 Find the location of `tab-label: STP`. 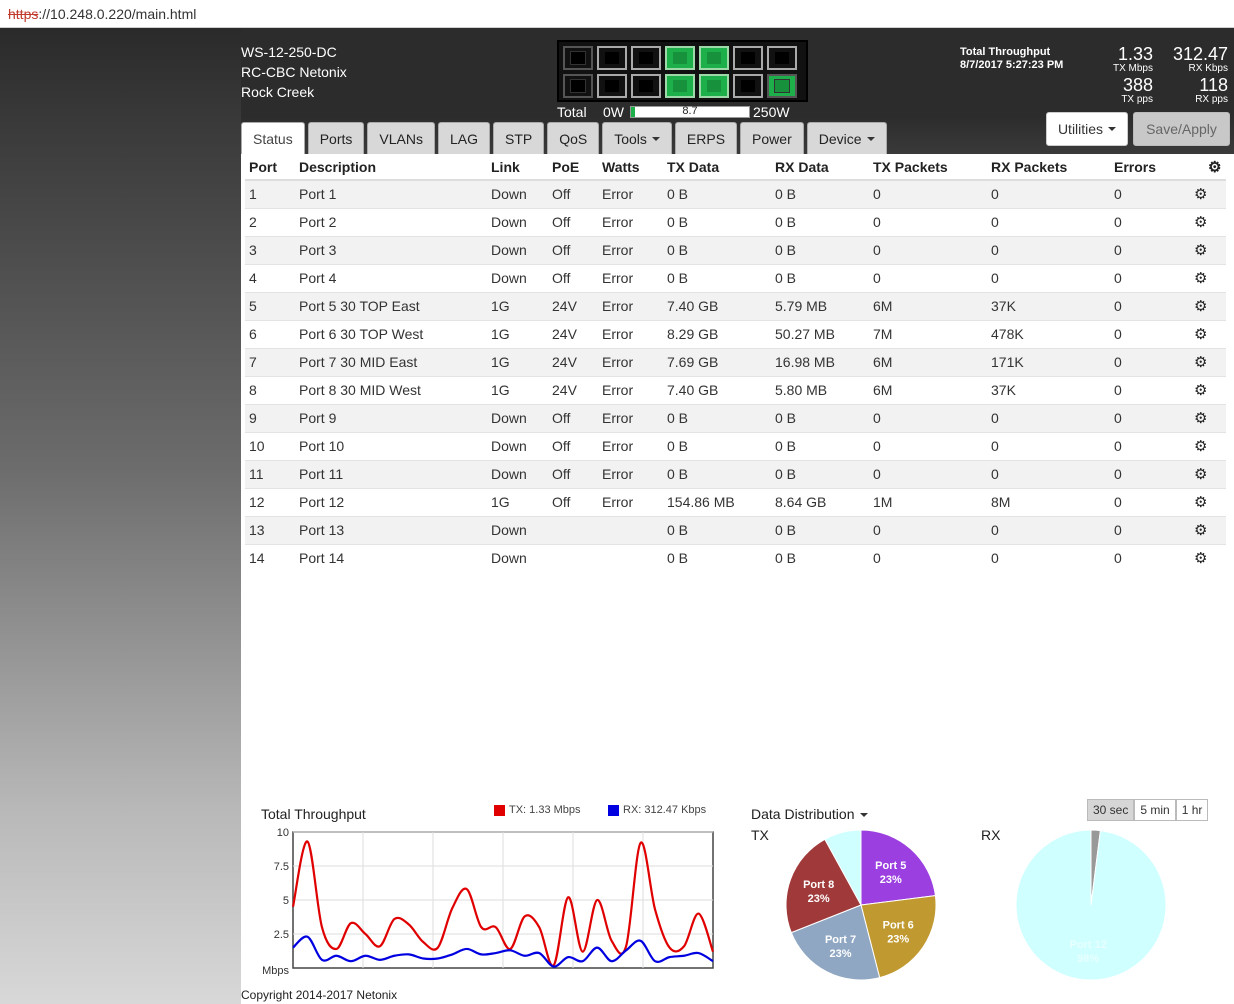

tab-label: STP is located at coordinates (518, 138).